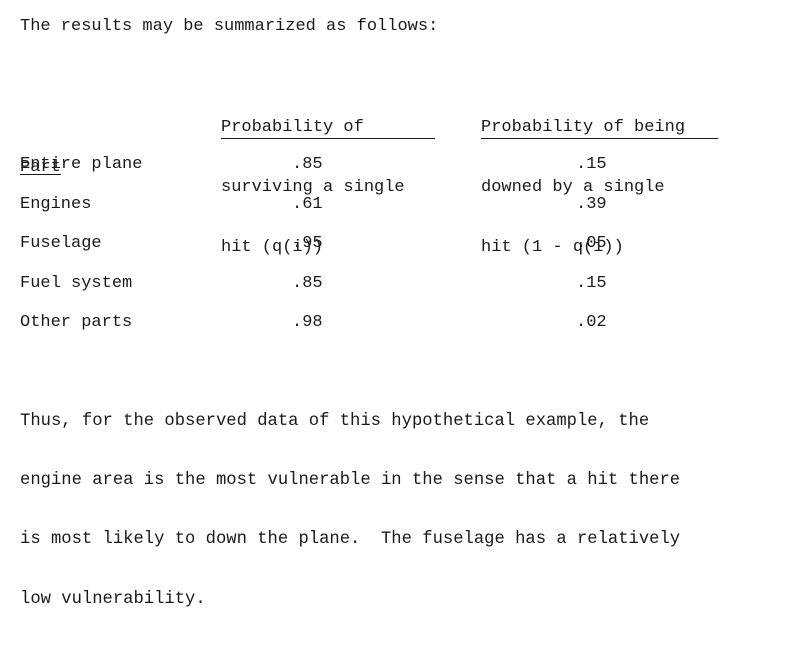  What do you see at coordinates (76, 322) in the screenshot?
I see `part-cell: Other parts` at bounding box center [76, 322].